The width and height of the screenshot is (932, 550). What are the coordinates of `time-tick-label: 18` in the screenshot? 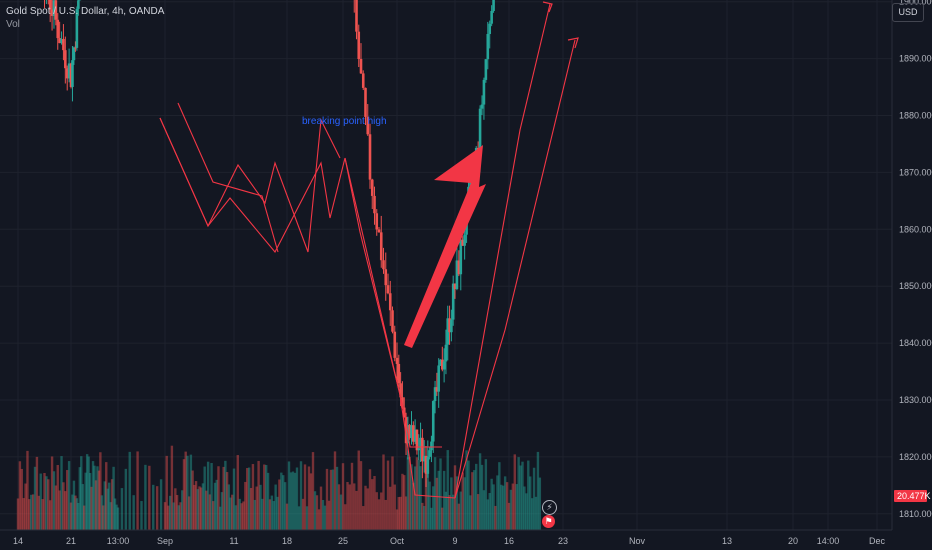 It's located at (287, 541).